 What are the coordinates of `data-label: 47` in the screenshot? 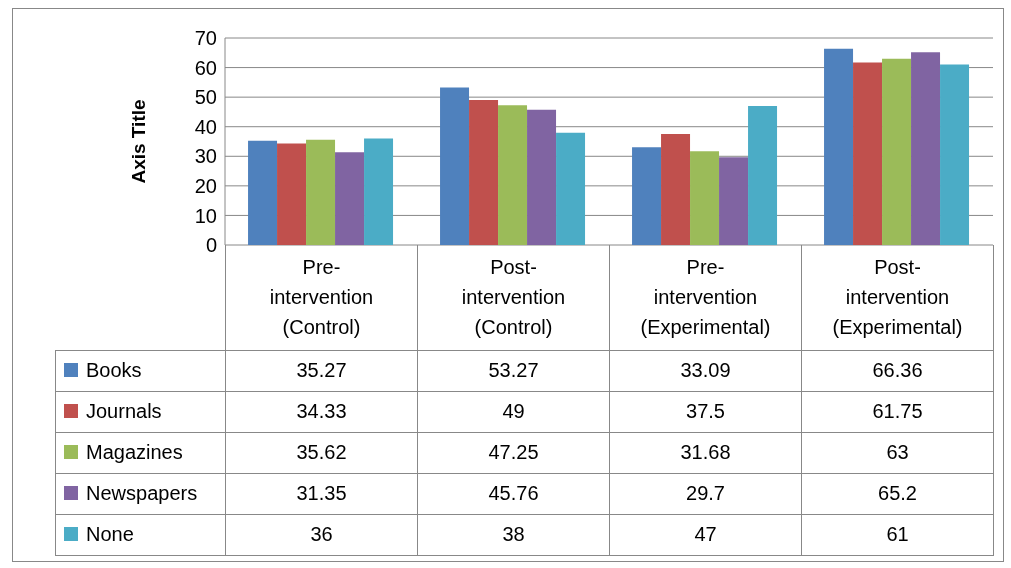 It's located at (705, 534).